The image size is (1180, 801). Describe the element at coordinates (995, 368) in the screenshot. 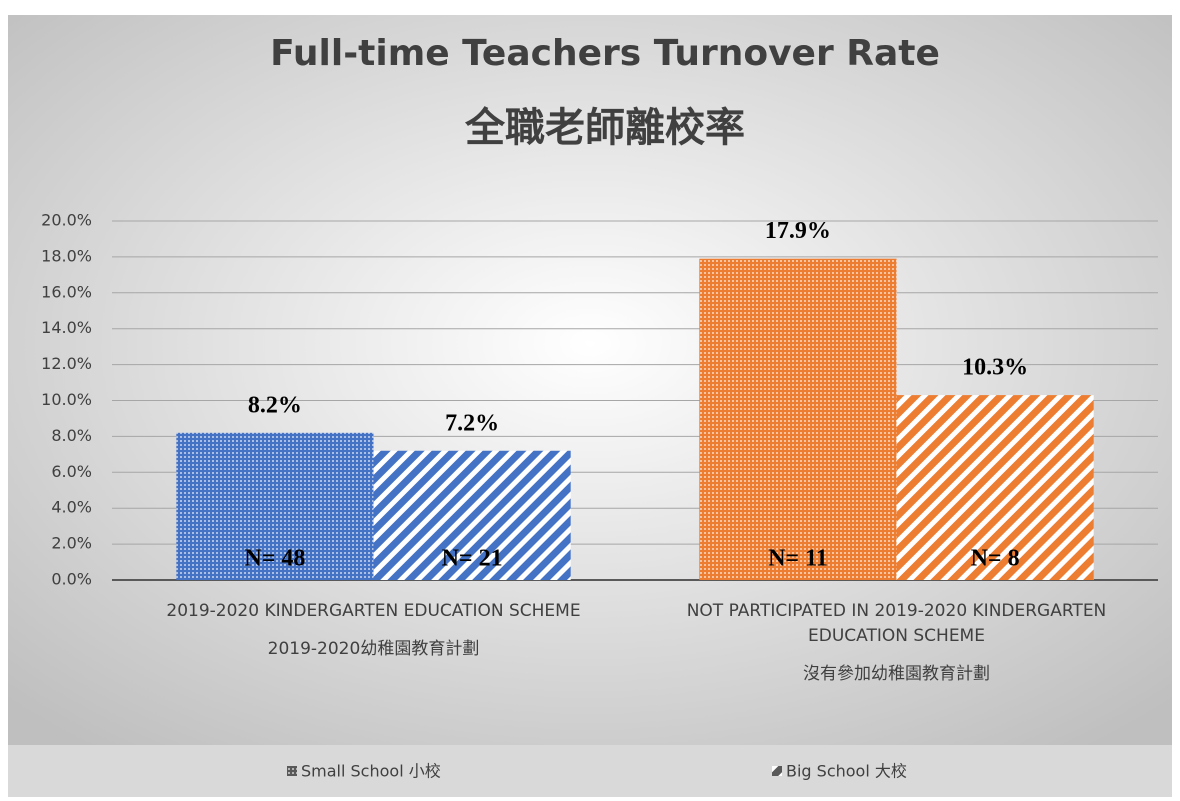

I see `value-label: 10.3%` at that location.